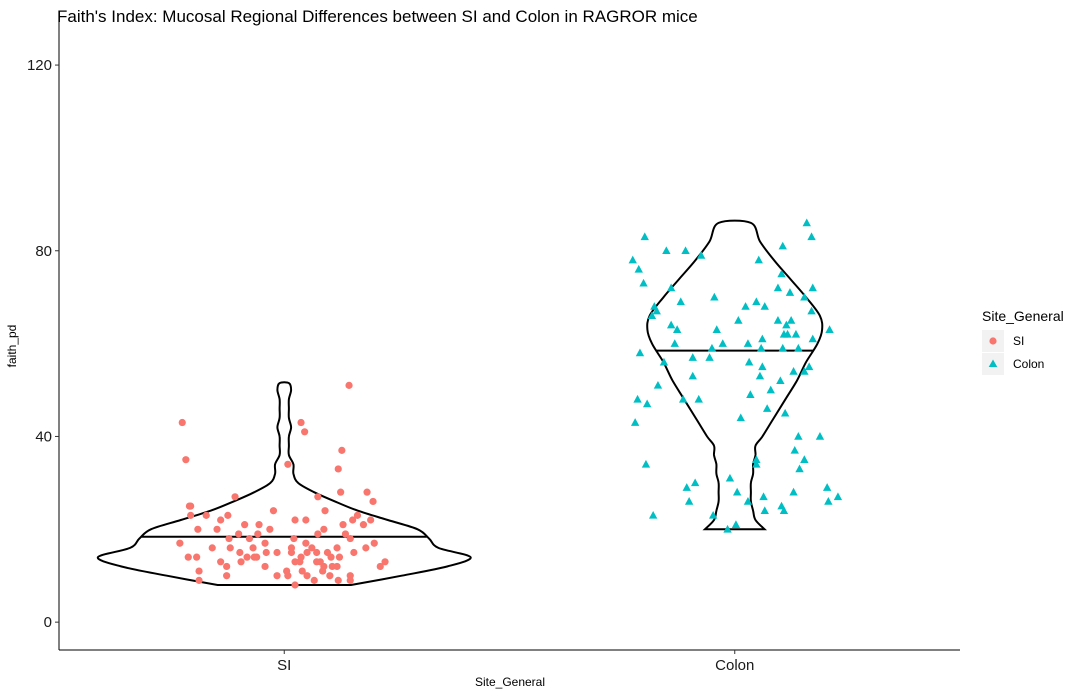 The width and height of the screenshot is (1082, 697). Describe the element at coordinates (39, 65) in the screenshot. I see `y-tick-label: 120` at that location.